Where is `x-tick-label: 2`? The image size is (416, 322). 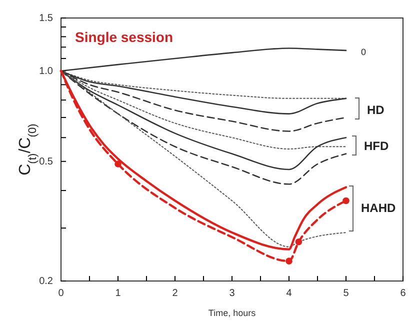 x-tick-label: 2 is located at coordinates (175, 294).